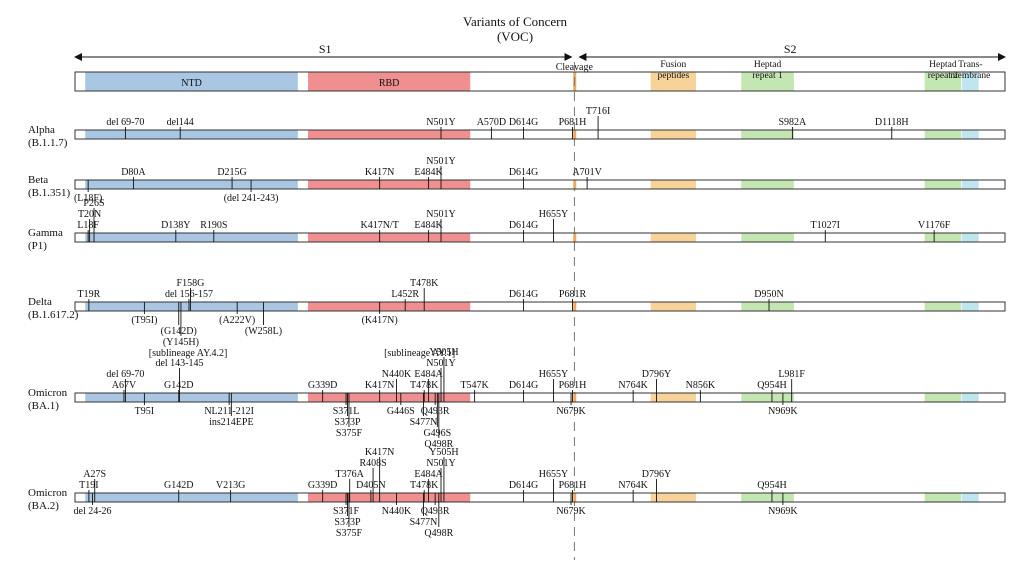 This screenshot has height=576, width=1024. Describe the element at coordinates (768, 294) in the screenshot. I see `mutation-label: D950N` at that location.